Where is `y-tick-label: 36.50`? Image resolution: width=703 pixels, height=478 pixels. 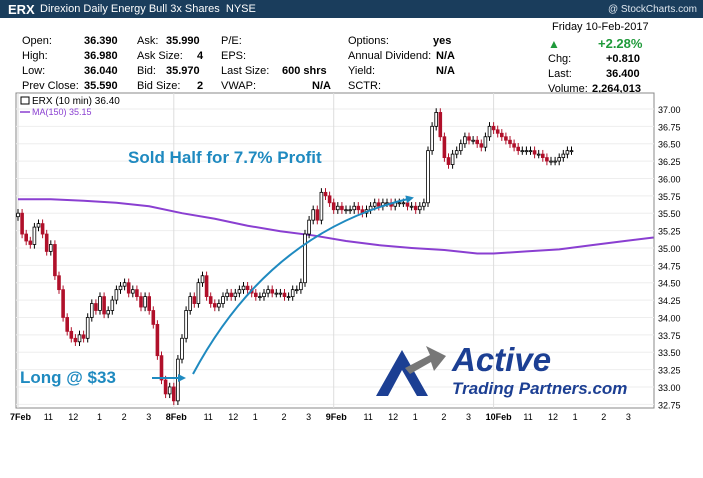
y-tick-label: 36.50 is located at coordinates (669, 145).